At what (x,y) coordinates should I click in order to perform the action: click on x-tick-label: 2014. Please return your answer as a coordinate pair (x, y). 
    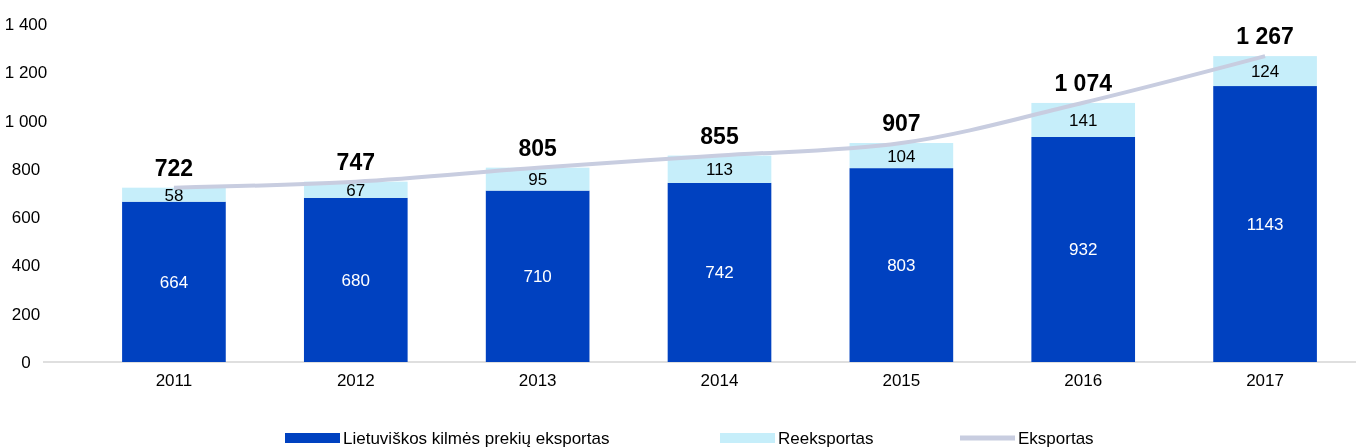
    Looking at the image, I should click on (719, 381).